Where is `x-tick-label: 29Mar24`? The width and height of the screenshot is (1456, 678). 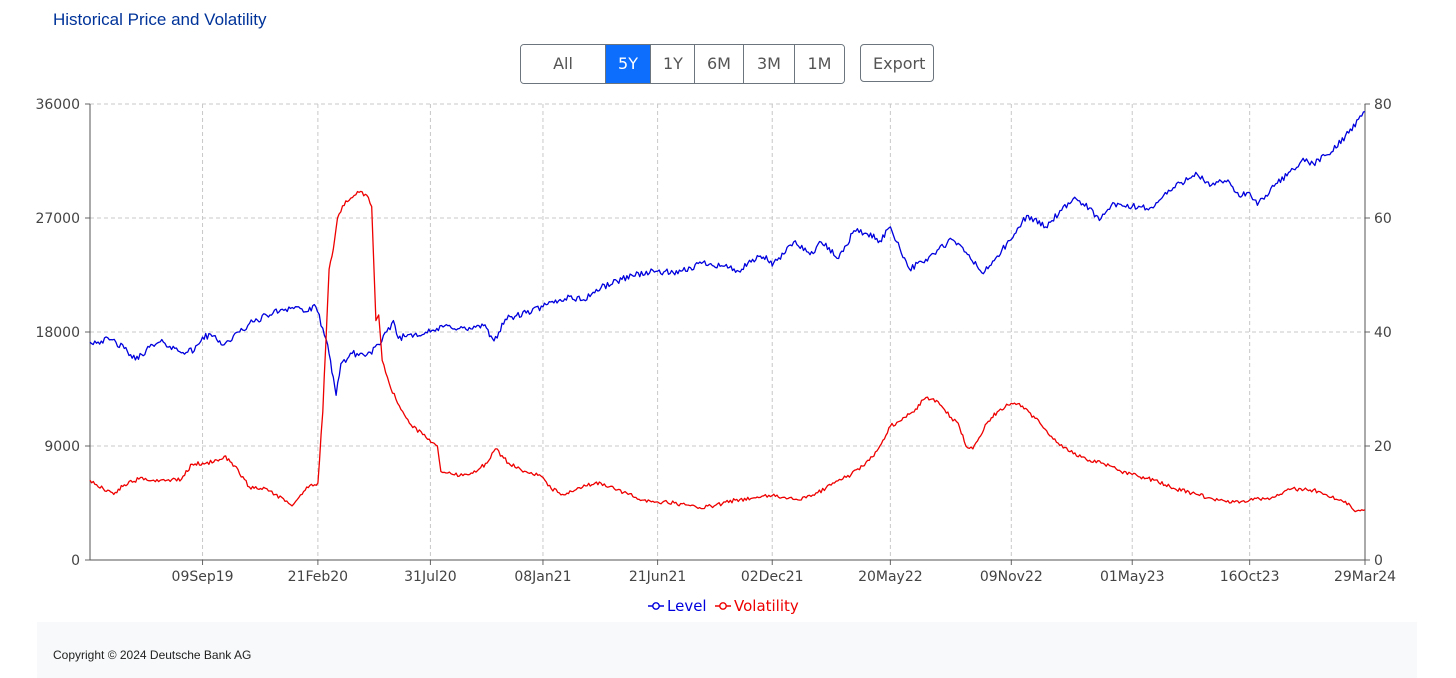
x-tick-label: 29Mar24 is located at coordinates (1365, 577).